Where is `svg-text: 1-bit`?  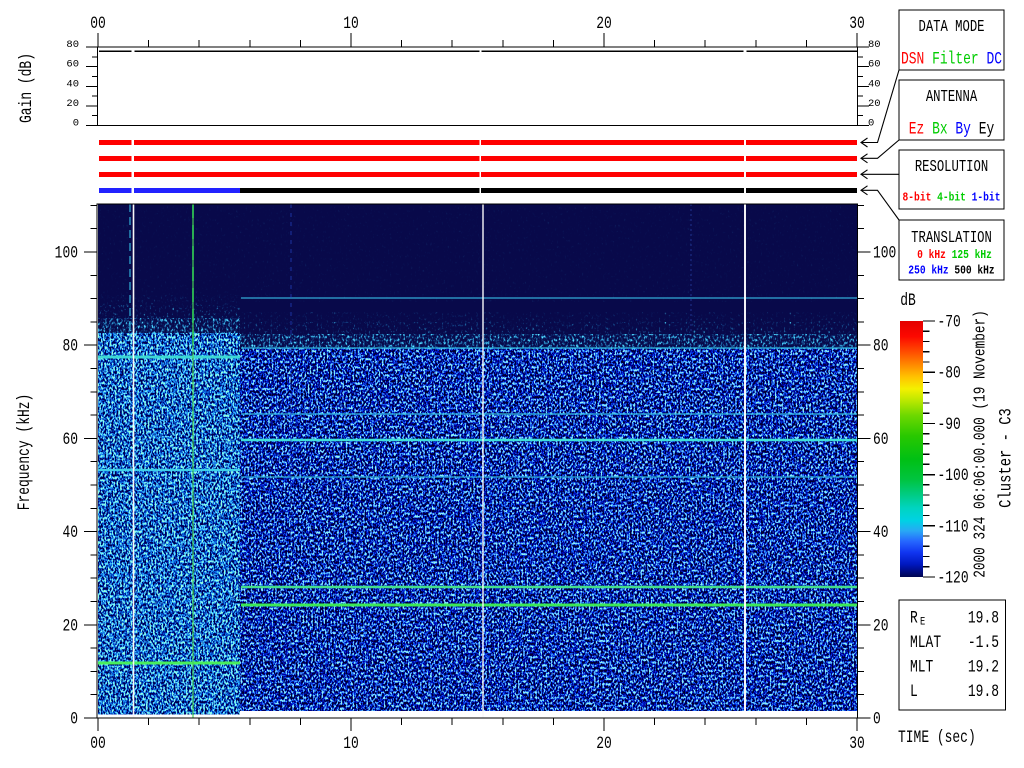 svg-text: 1-bit is located at coordinates (986, 198).